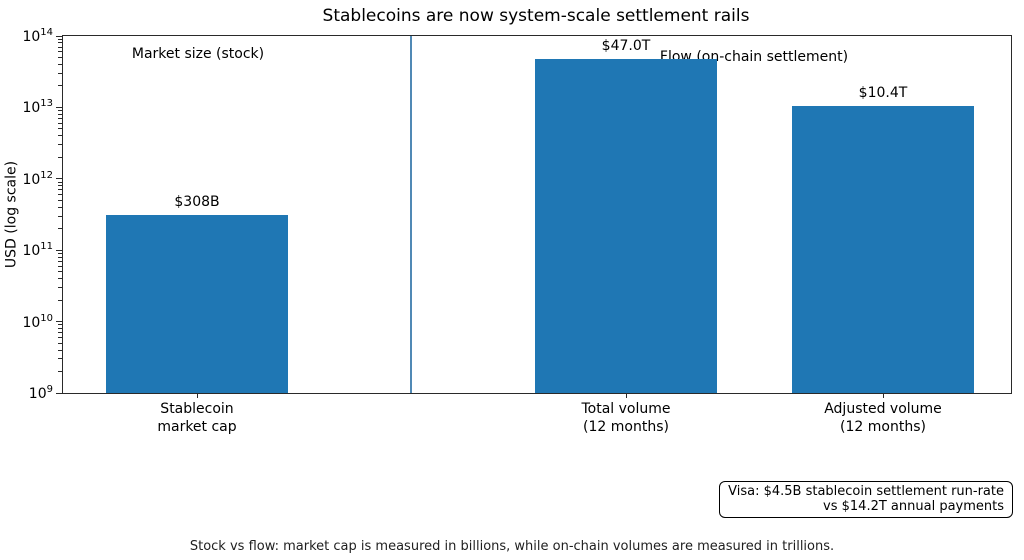 Image resolution: width=1024 pixels, height=560 pixels. Describe the element at coordinates (883, 418) in the screenshot. I see `x-tick-label: Adjusted volume (12 months)` at that location.